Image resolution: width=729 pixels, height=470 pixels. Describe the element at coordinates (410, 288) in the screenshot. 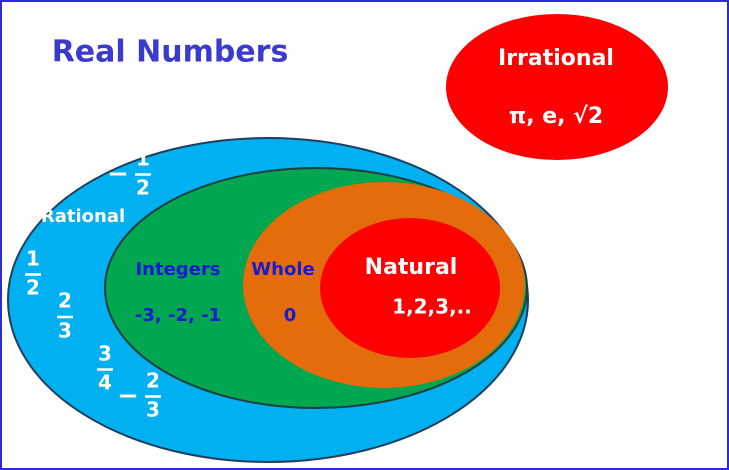

I see `natural-set` at that location.